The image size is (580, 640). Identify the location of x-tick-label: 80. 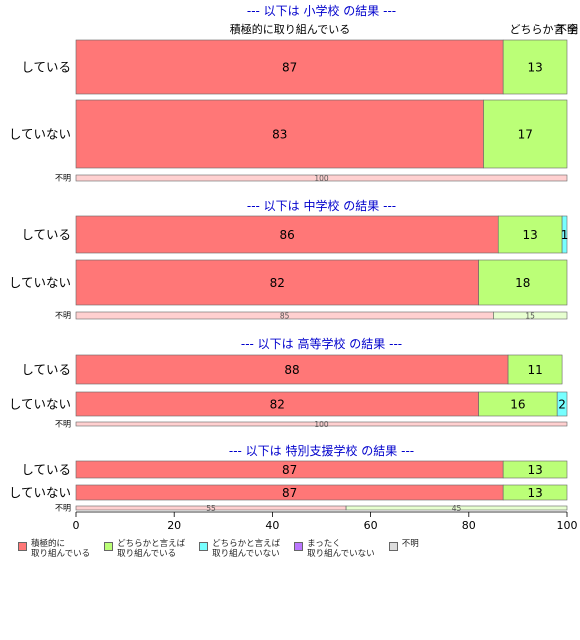
(469, 525).